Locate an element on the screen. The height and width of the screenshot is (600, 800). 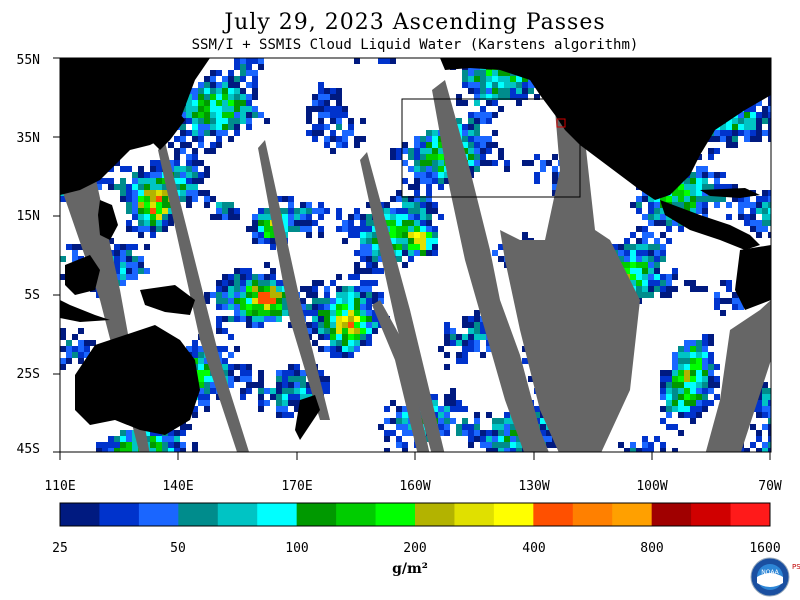
japan-land is located at coordinates (167, 122).